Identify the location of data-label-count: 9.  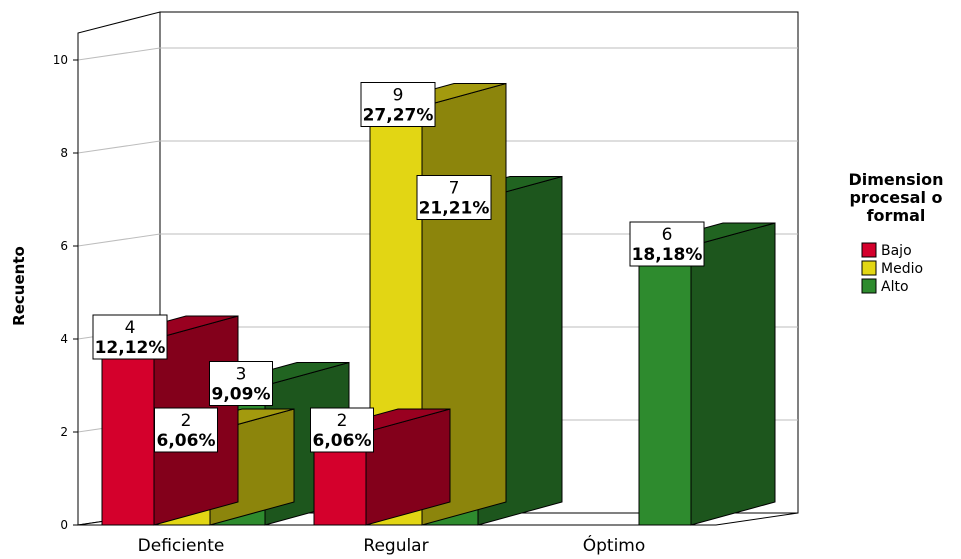
(398, 96).